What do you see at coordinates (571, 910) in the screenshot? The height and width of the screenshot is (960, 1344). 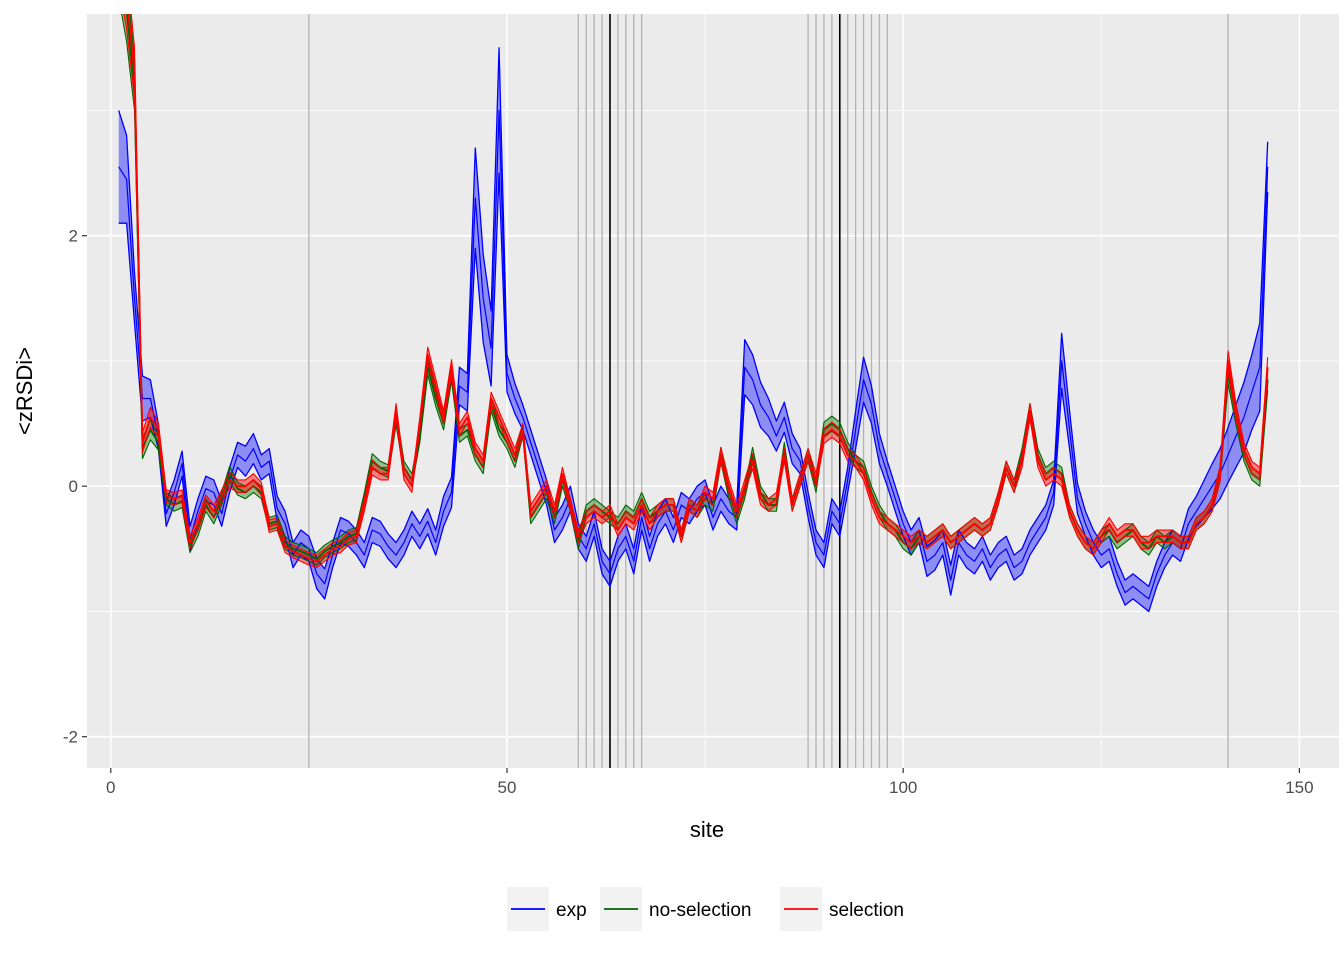 I see `legend-label-exp: exp` at bounding box center [571, 910].